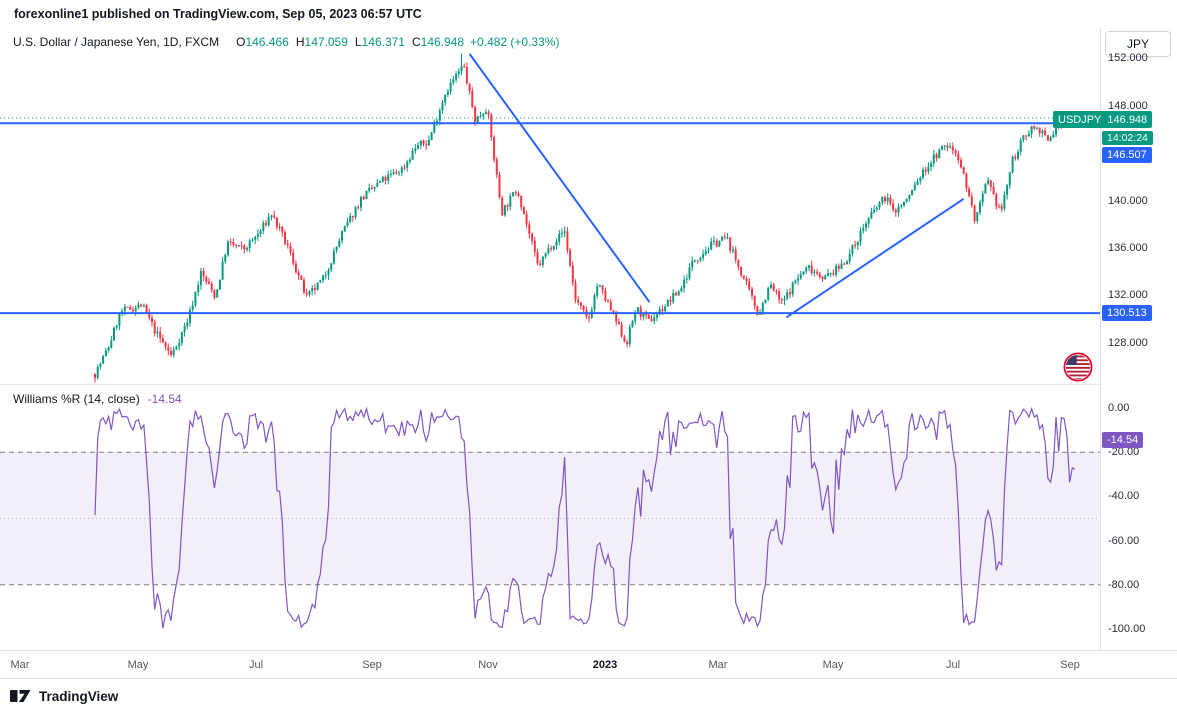 The width and height of the screenshot is (1177, 713). What do you see at coordinates (875, 258) in the screenshot?
I see `uptrend-line` at bounding box center [875, 258].